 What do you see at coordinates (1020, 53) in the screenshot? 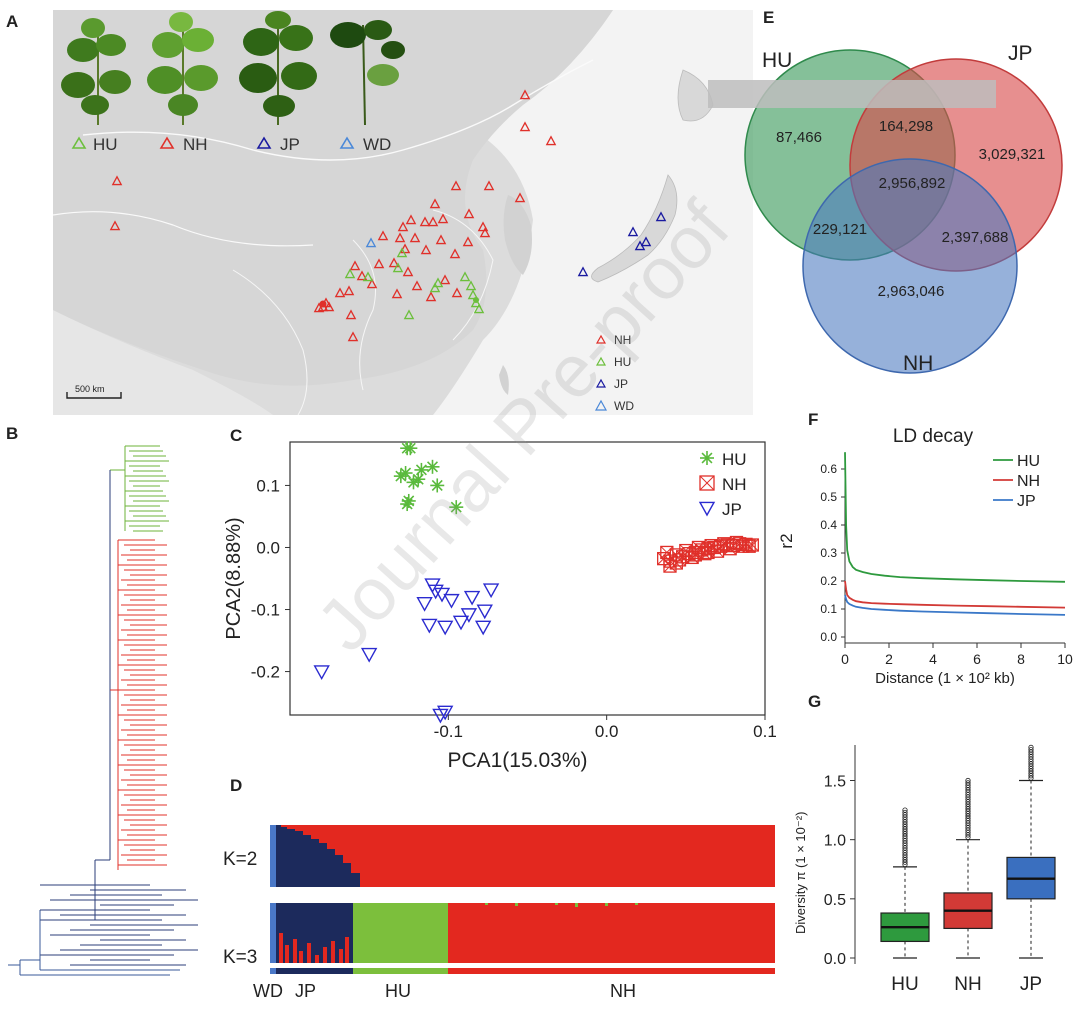
I see `venn-label-jp: JP` at bounding box center [1020, 53].